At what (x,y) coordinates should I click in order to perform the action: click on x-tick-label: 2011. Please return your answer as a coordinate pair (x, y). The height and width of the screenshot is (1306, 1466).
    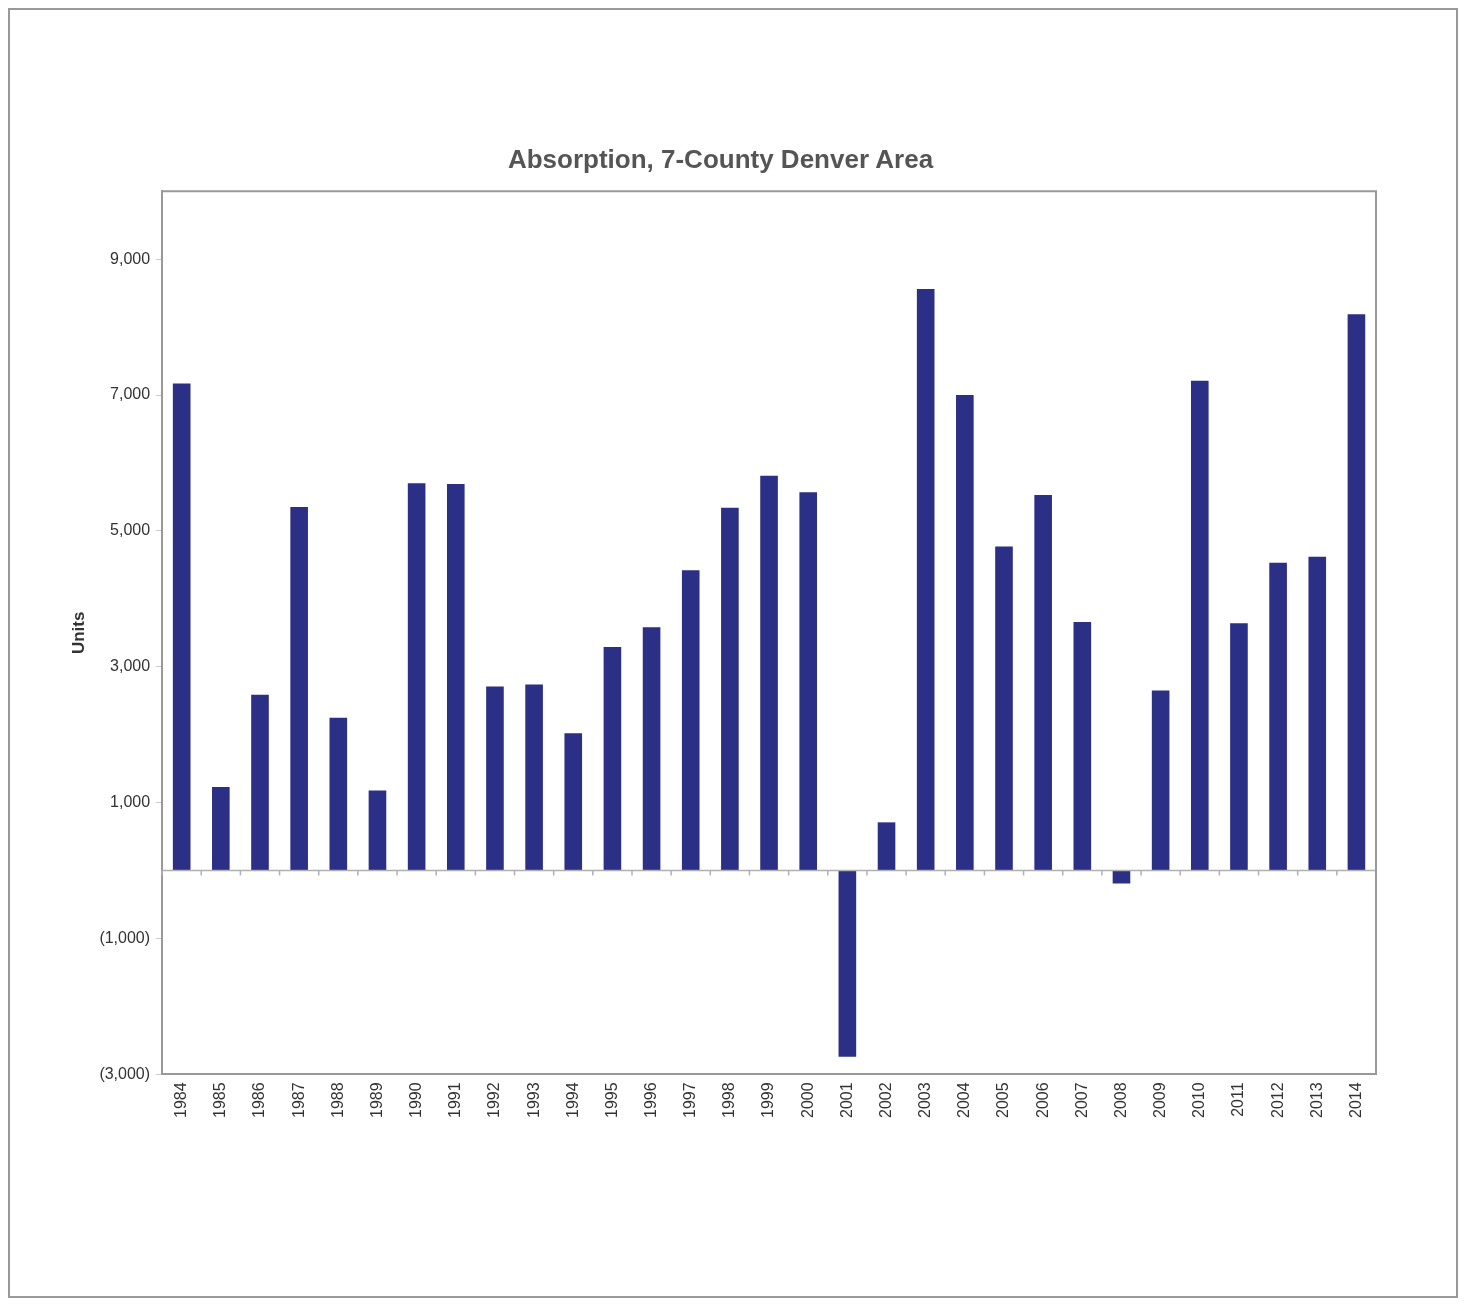
    Looking at the image, I should click on (1238, 1099).